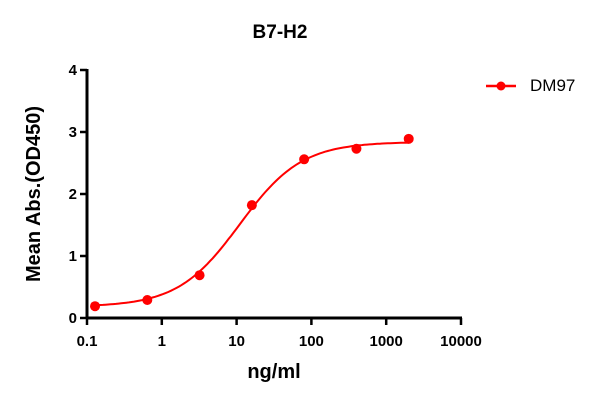 Image resolution: width=600 pixels, height=400 pixels. What do you see at coordinates (87, 341) in the screenshot?
I see `x-tick-label: 0.1` at bounding box center [87, 341].